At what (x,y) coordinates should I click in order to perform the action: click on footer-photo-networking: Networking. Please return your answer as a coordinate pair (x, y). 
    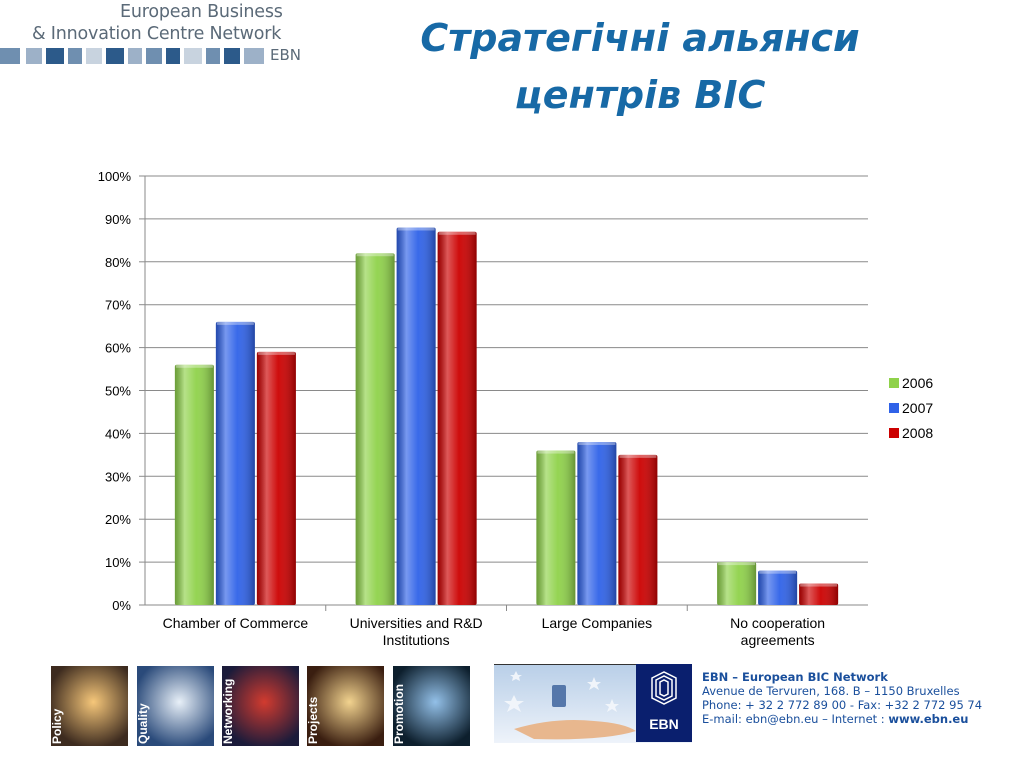
    Looking at the image, I should click on (260, 706).